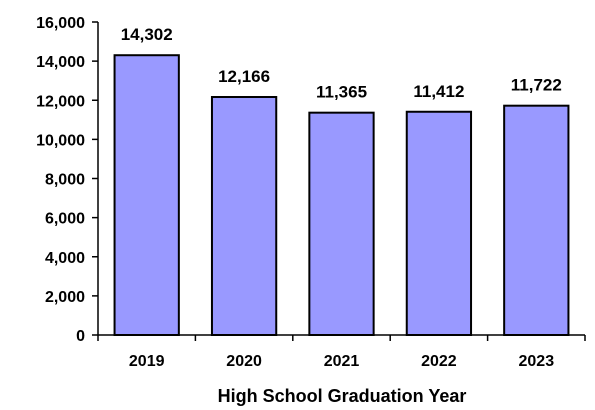 The width and height of the screenshot is (595, 410). What do you see at coordinates (60, 140) in the screenshot?
I see `y-tick-label: 10,000` at bounding box center [60, 140].